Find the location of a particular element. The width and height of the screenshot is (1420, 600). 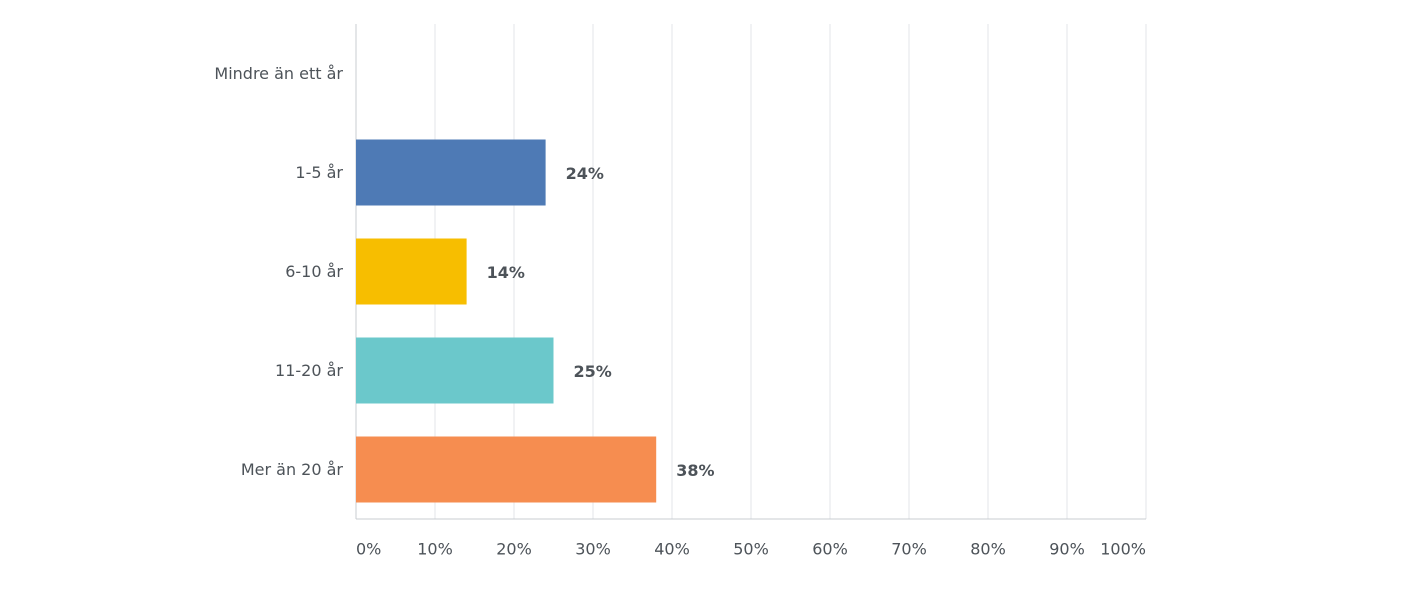

x-tick-label: 60% is located at coordinates (830, 549).